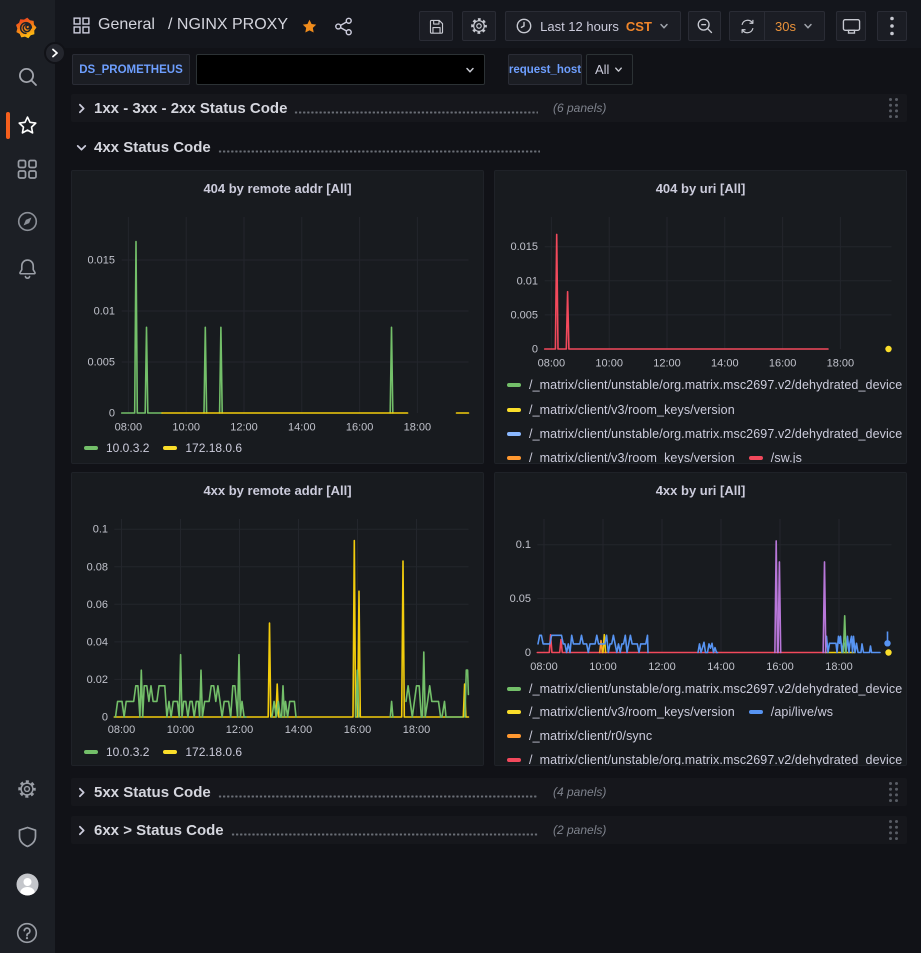 Image resolution: width=921 pixels, height=953 pixels. What do you see at coordinates (97, 605) in the screenshot?
I see `svg-text: 0.06` at bounding box center [97, 605].